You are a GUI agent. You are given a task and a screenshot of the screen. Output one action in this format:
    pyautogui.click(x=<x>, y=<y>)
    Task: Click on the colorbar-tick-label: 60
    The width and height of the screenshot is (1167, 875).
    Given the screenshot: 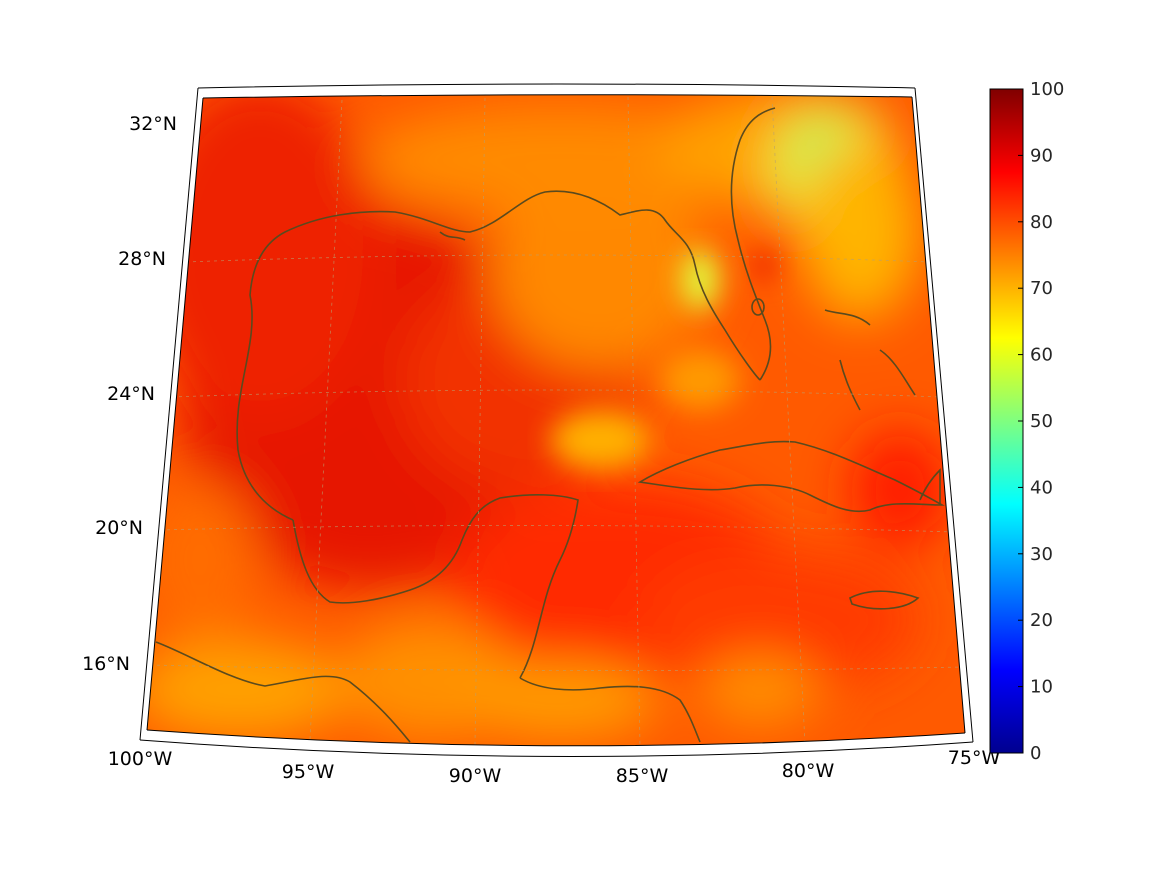 What is the action you would take?
    pyautogui.click(x=1041, y=355)
    